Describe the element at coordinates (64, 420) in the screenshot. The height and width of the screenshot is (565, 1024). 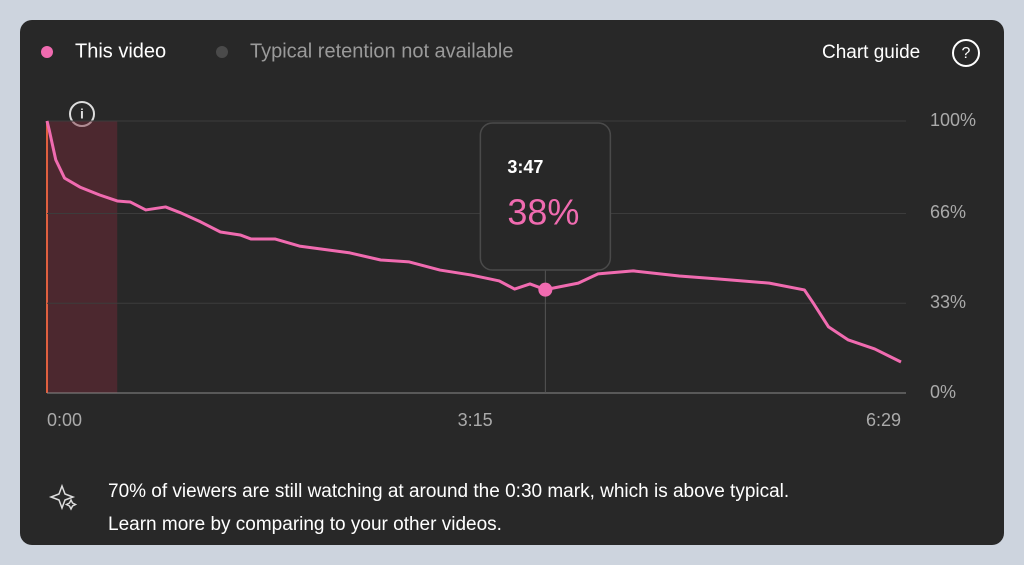
I see `x-tick-label: 0:00` at that location.